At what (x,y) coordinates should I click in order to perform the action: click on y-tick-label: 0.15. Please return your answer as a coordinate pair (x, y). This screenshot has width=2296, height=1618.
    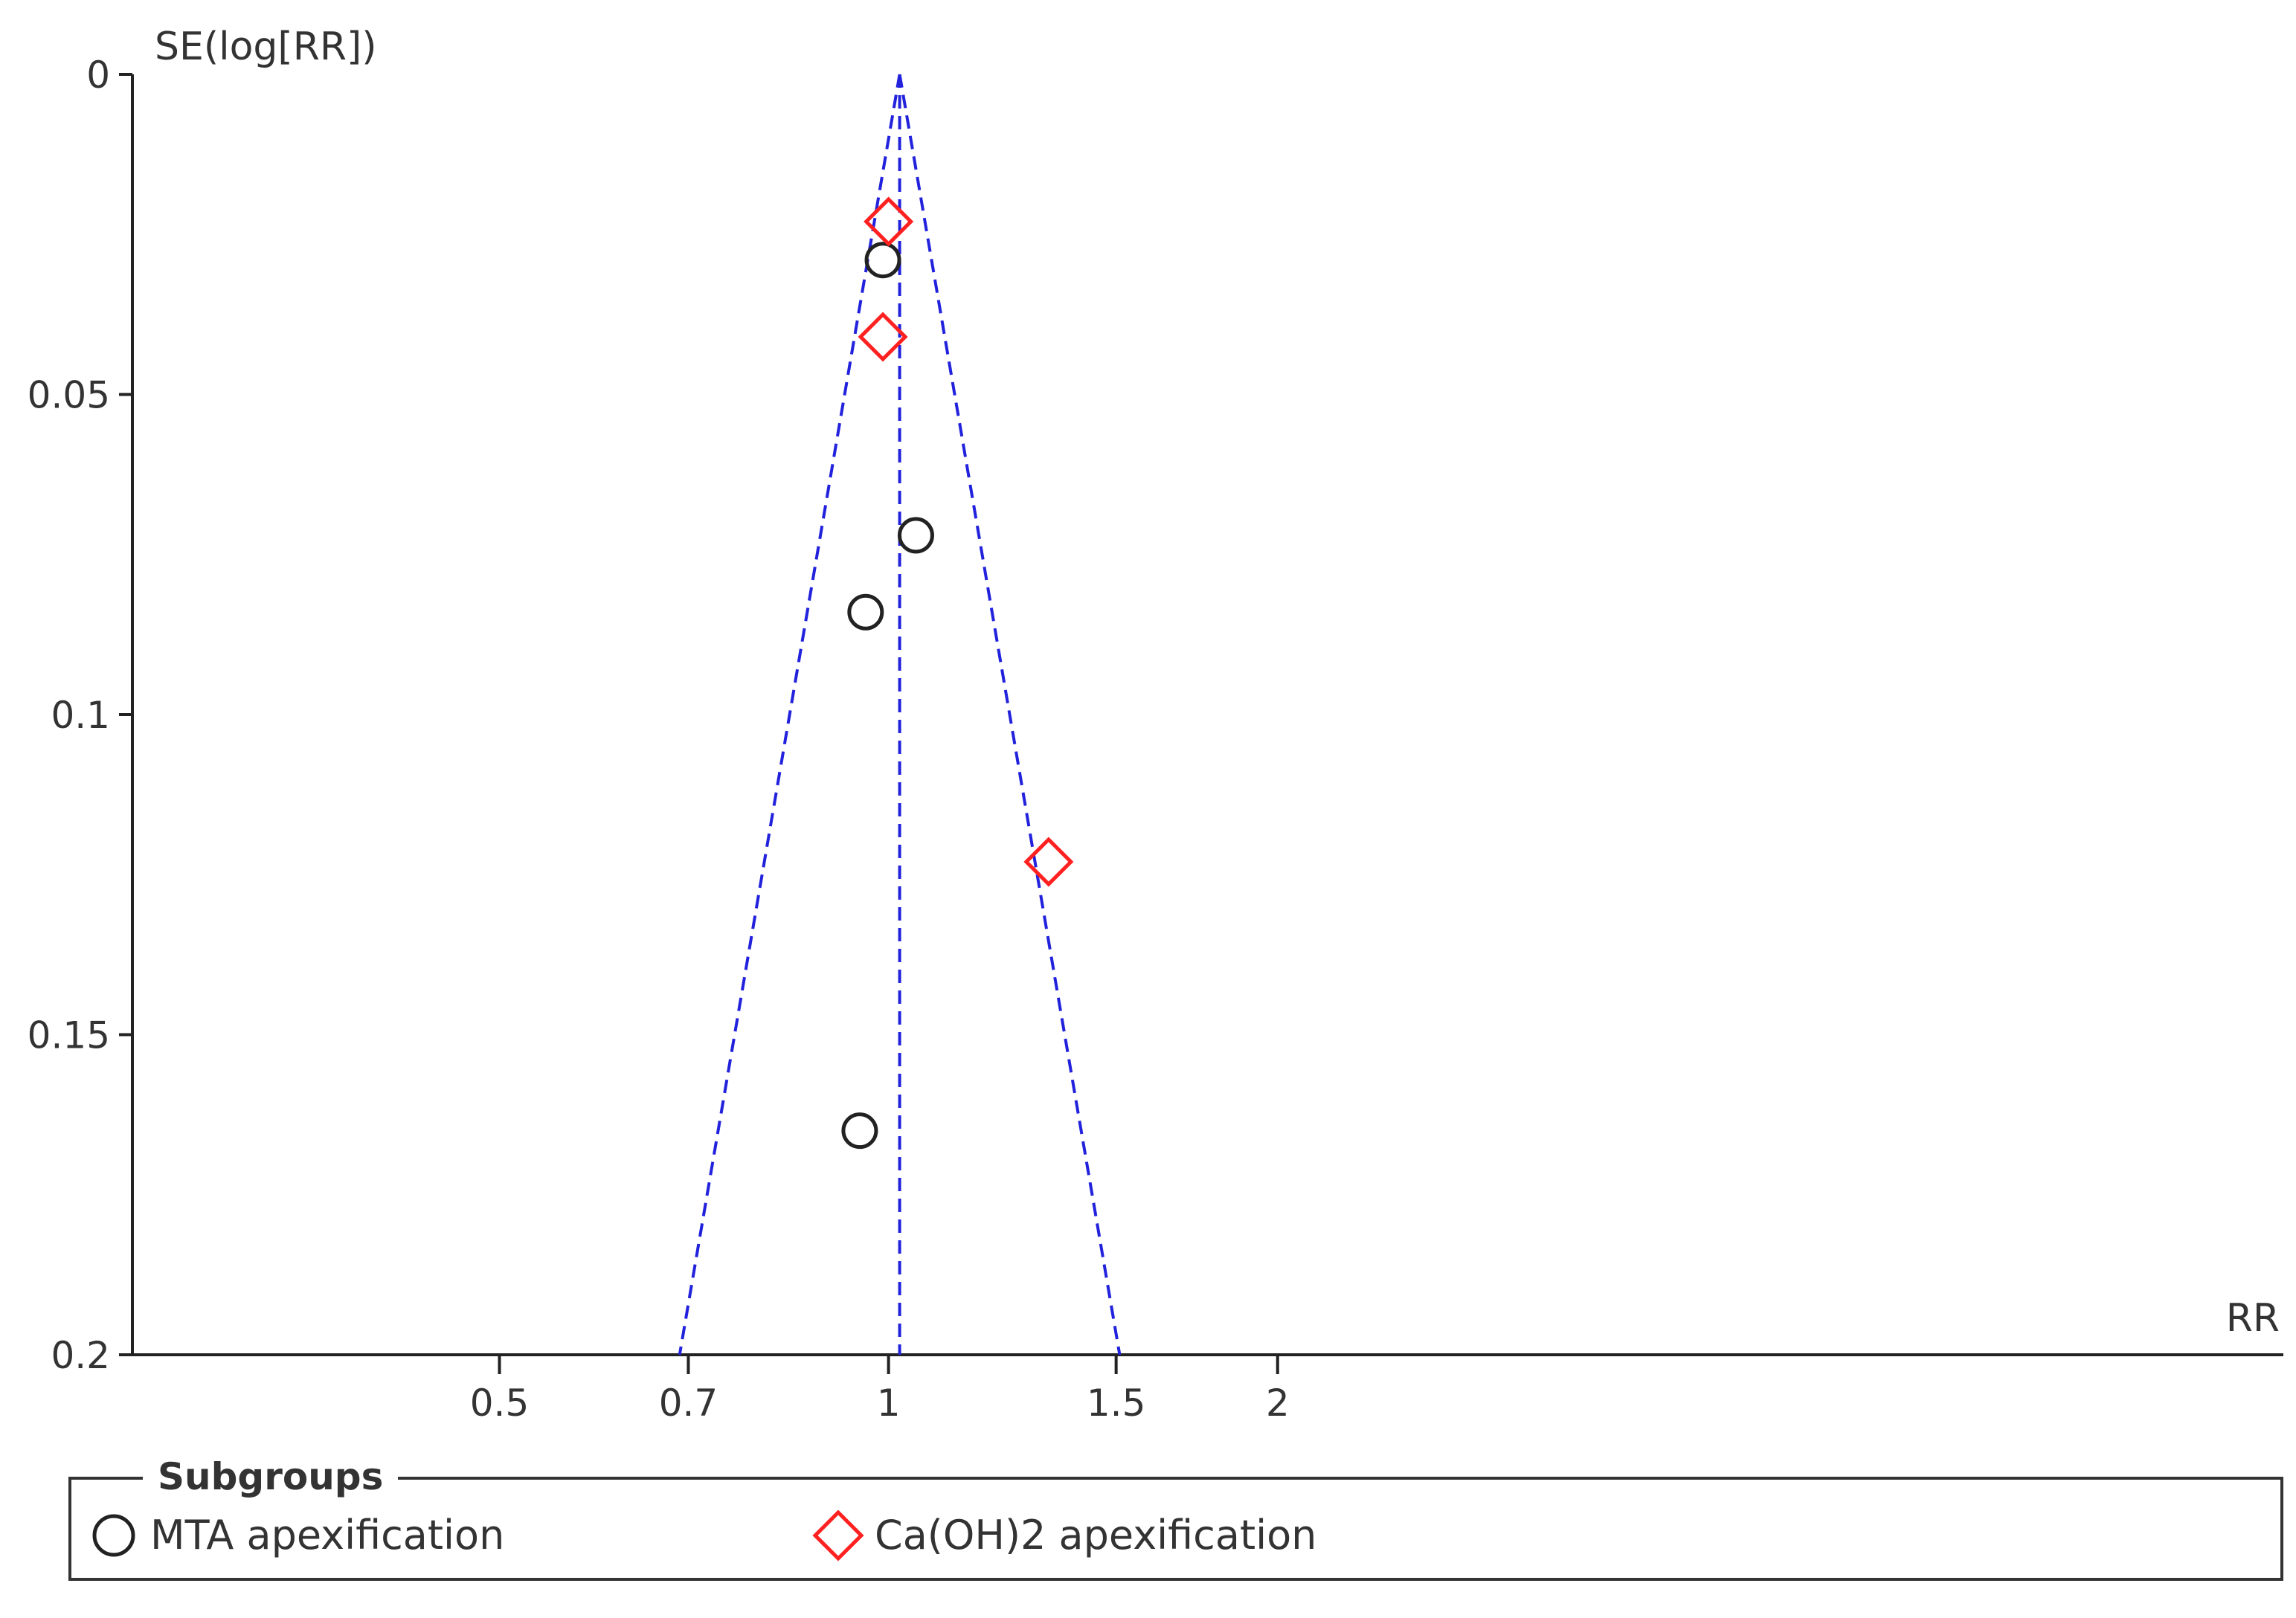
    Looking at the image, I should click on (69, 1035).